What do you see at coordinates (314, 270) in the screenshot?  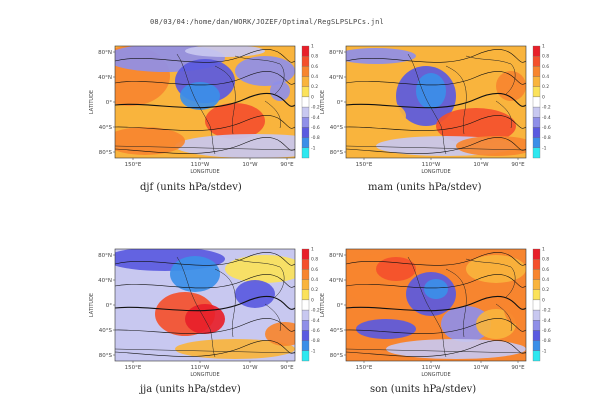 I see `colorbar-tick-label: 0.6` at bounding box center [314, 270].